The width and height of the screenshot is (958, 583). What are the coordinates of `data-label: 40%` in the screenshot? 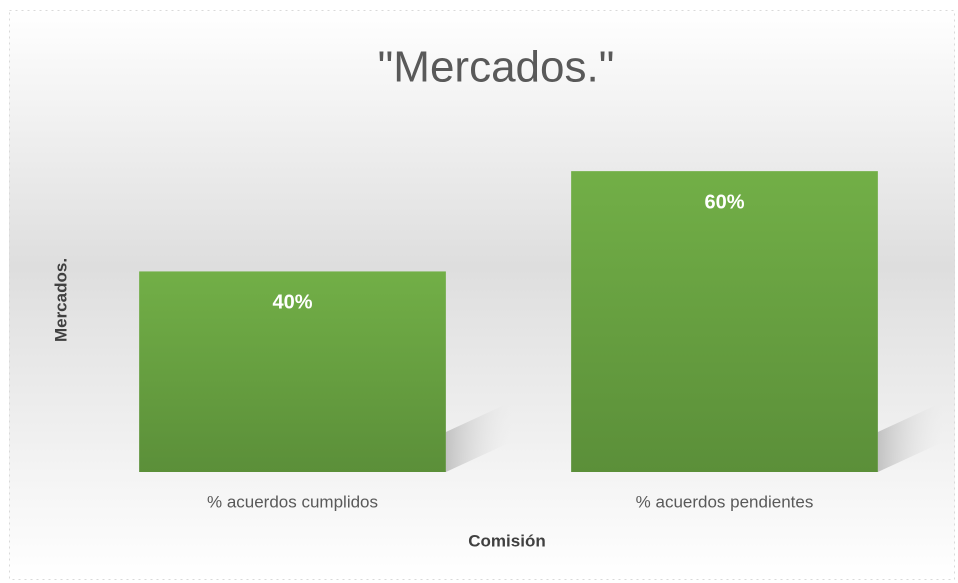 It's located at (292, 303).